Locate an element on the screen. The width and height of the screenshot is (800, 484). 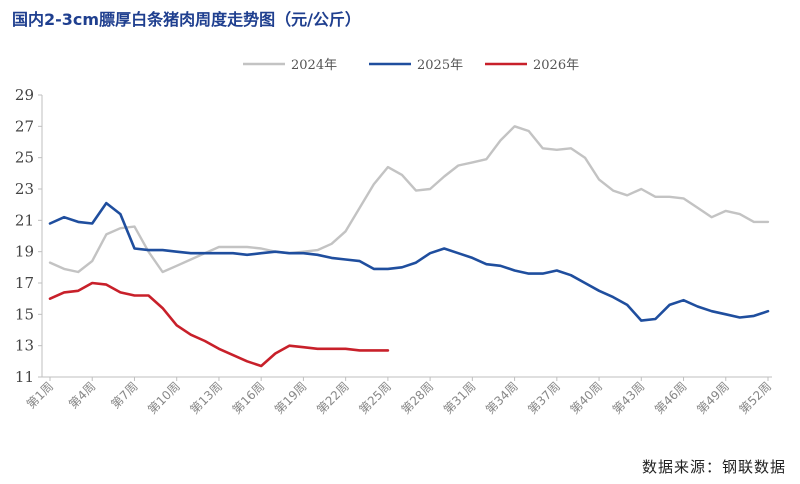
y-tick-label: 23 is located at coordinates (24, 189).